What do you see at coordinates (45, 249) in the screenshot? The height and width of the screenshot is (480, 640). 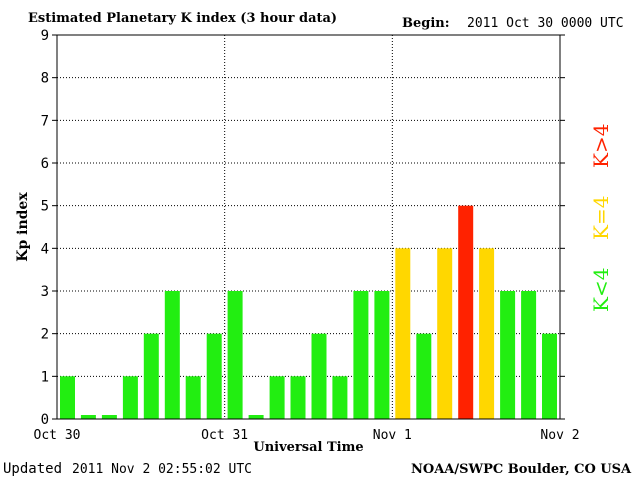 I see `y-tick-label: 4` at bounding box center [45, 249].